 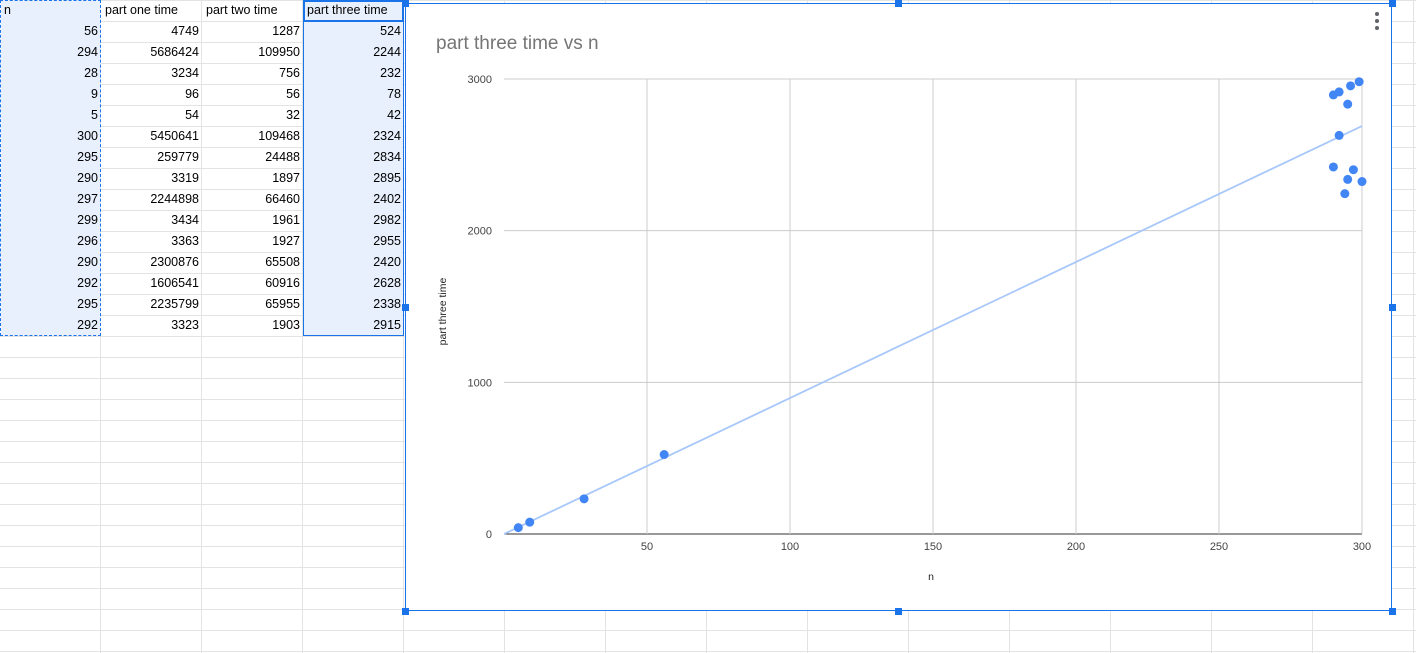 What do you see at coordinates (279, 52) in the screenshot?
I see `data-cell: 109950` at bounding box center [279, 52].